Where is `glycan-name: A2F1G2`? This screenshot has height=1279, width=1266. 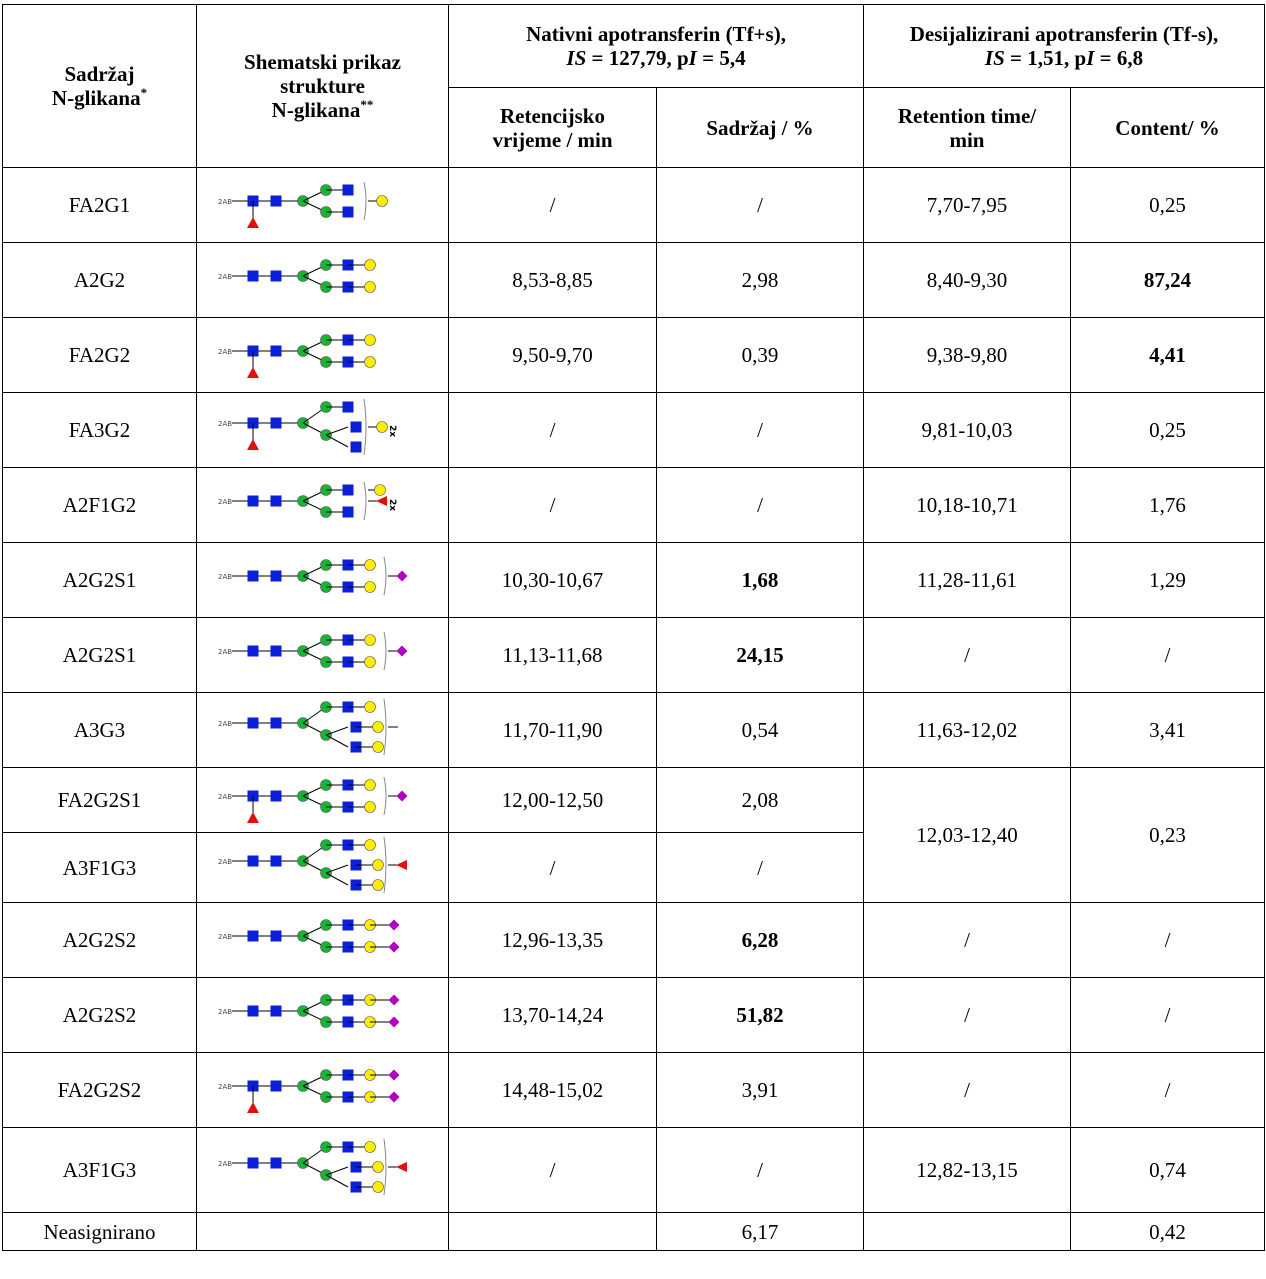
glycan-name: A2F1G2 is located at coordinates (99, 505).